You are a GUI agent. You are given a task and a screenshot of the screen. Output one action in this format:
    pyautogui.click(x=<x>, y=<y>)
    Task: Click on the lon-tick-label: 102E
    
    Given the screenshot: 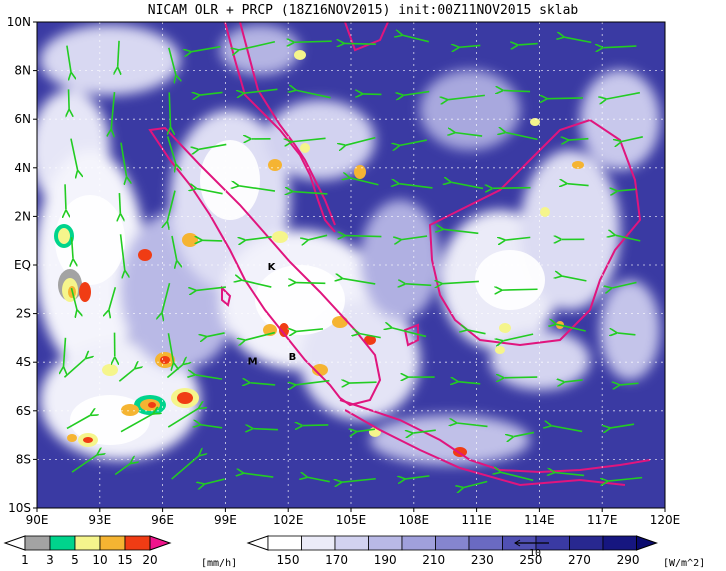 What is the action you would take?
    pyautogui.click(x=288, y=520)
    